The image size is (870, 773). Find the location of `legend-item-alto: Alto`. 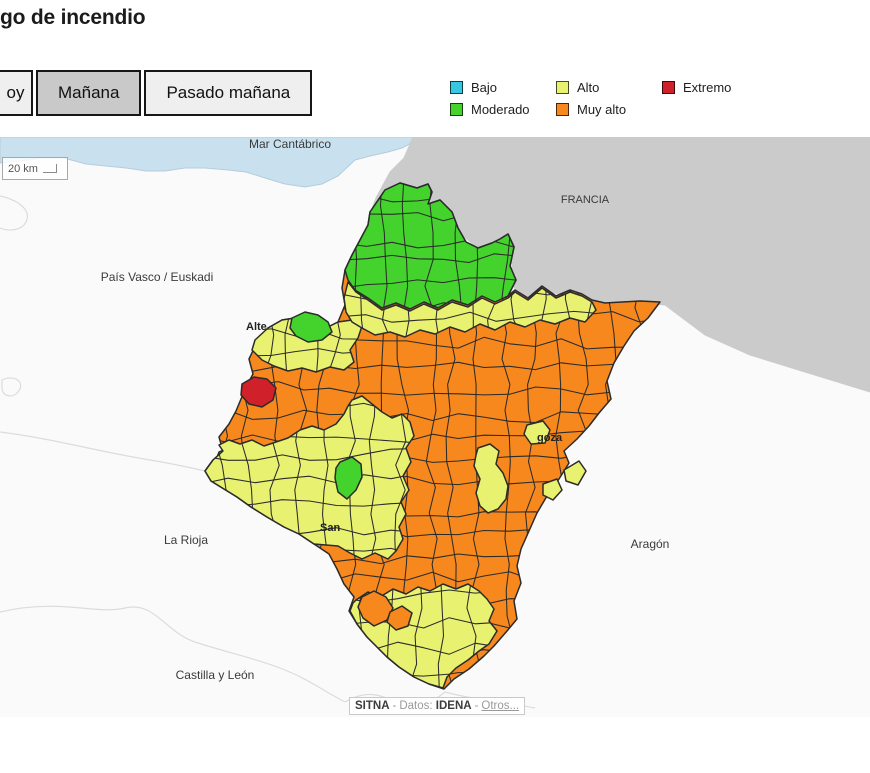

legend-item-alto: Alto is located at coordinates (600, 87).